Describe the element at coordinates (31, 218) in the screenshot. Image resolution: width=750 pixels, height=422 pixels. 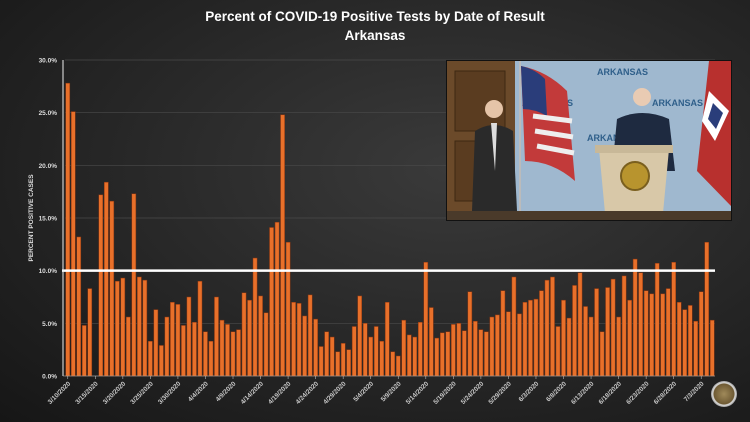
I see `y-axis-label: PERCENT POSITIVE CASES` at that location.